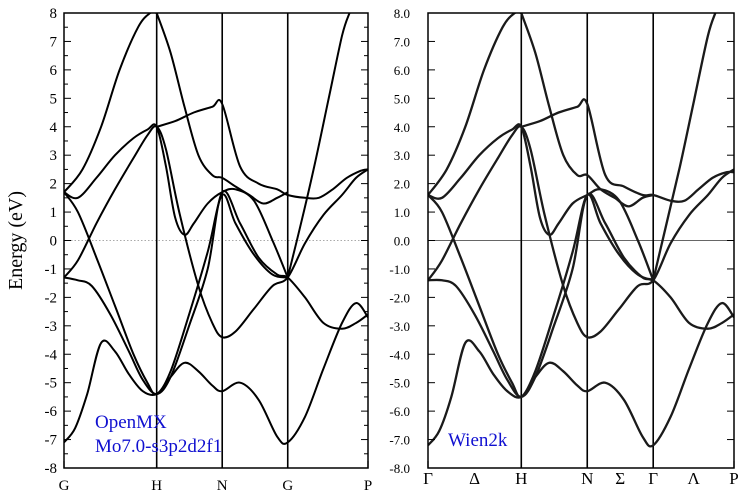  I want to click on y-tick-label: 3.0, so click(402, 155).